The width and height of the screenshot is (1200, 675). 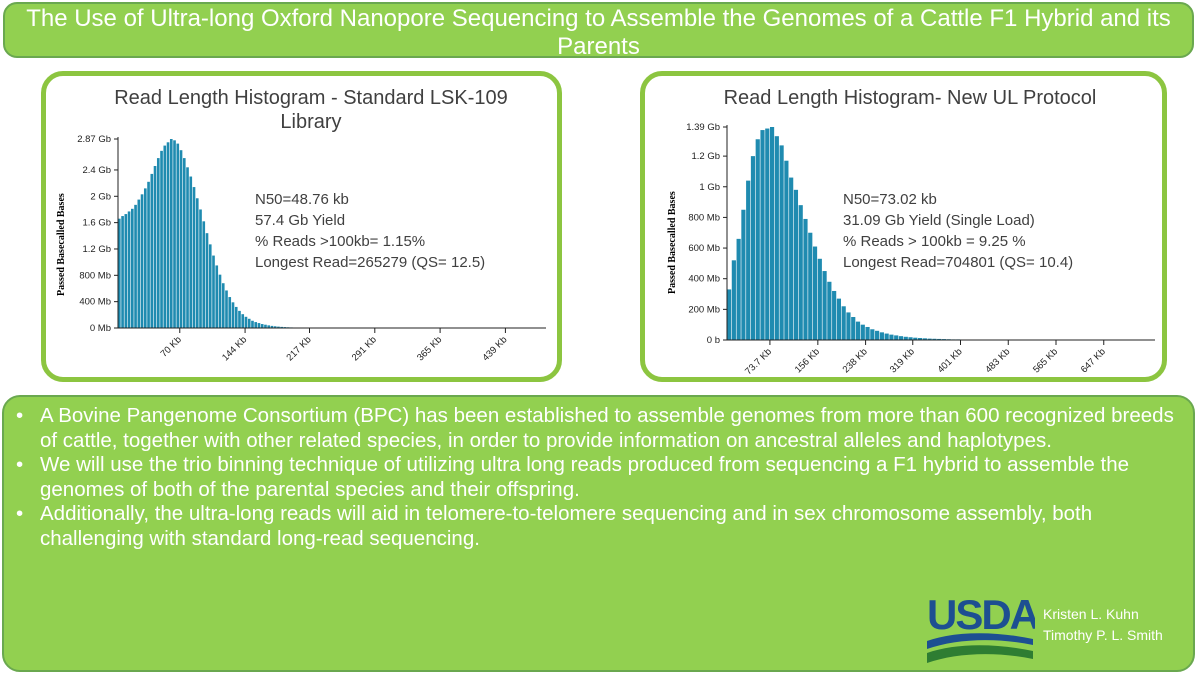 I want to click on x-tick-label: 156 Kb, so click(x=807, y=360).